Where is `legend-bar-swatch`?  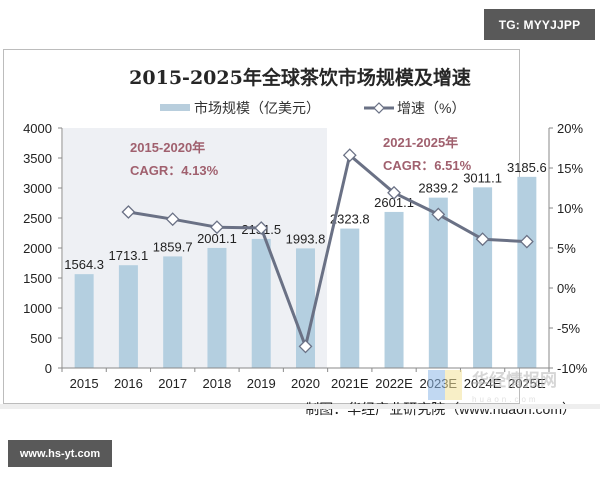
legend-bar-swatch is located at coordinates (175, 107).